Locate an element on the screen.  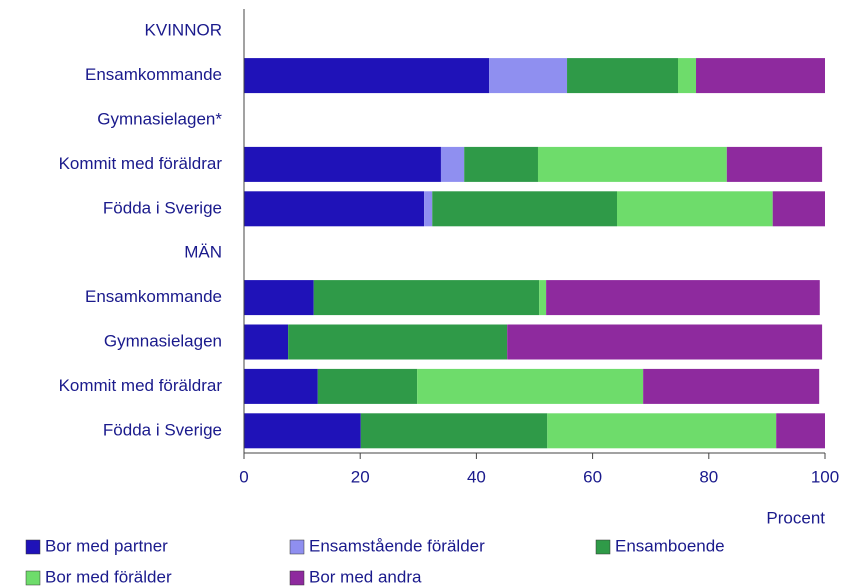
legend-label: Bor med andra is located at coordinates (365, 576).